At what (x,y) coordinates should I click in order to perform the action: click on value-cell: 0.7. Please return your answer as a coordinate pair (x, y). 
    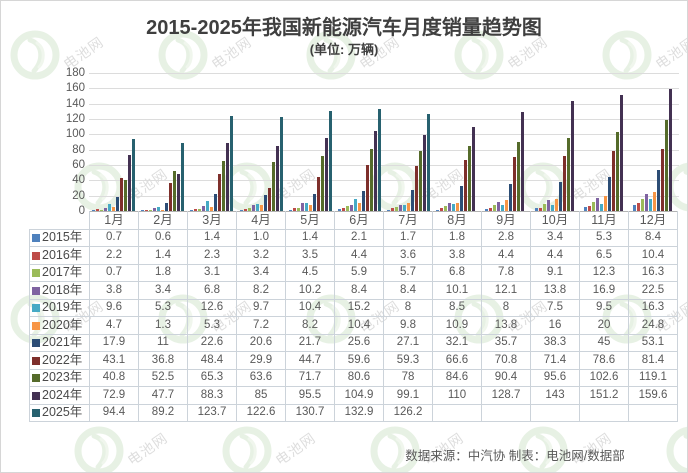
    Looking at the image, I should click on (114, 272).